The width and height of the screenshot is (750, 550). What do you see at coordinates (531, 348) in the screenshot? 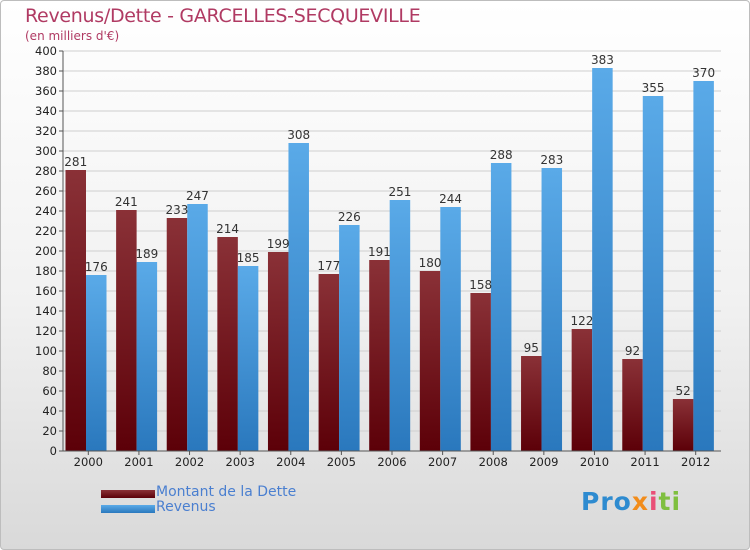
I see `debt-value-label: 95` at bounding box center [531, 348].